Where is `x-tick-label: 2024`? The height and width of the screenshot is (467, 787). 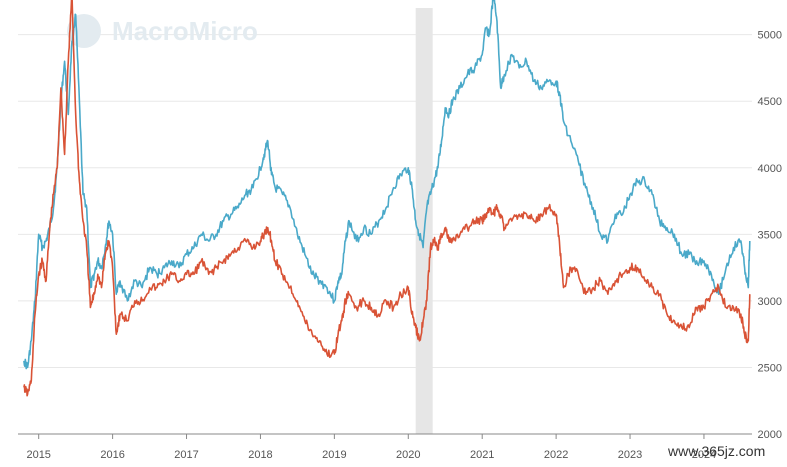
x-tick-label: 2024 is located at coordinates (704, 455).